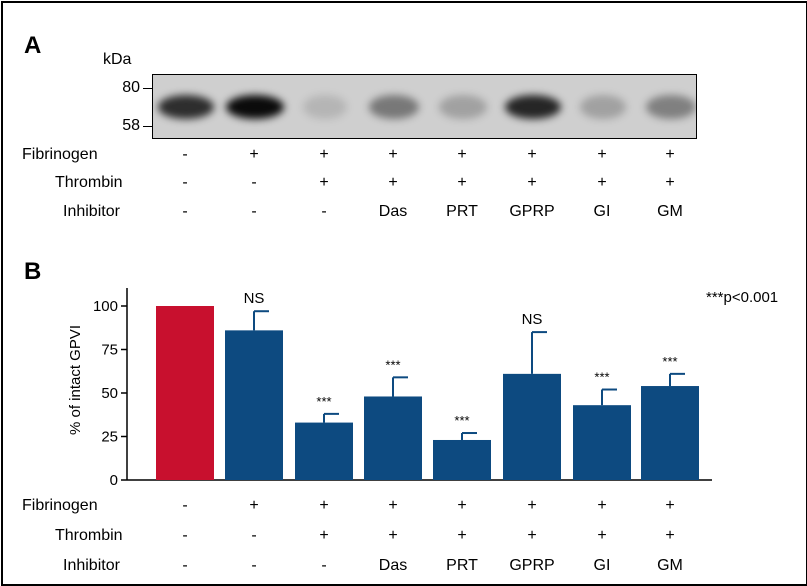  Describe the element at coordinates (91, 565) in the screenshot. I see `b-row-label-inhibitor: Inhibitor` at that location.